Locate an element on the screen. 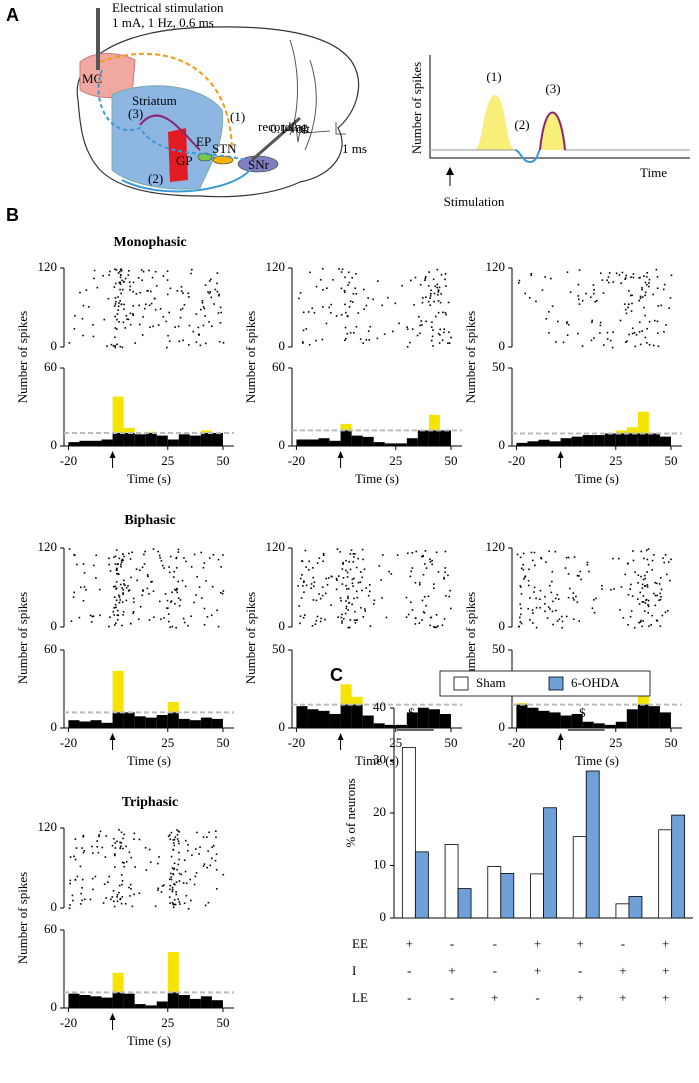 The height and width of the screenshot is (1083, 699). raster-y-tick-label: 120 is located at coordinates (496, 546).